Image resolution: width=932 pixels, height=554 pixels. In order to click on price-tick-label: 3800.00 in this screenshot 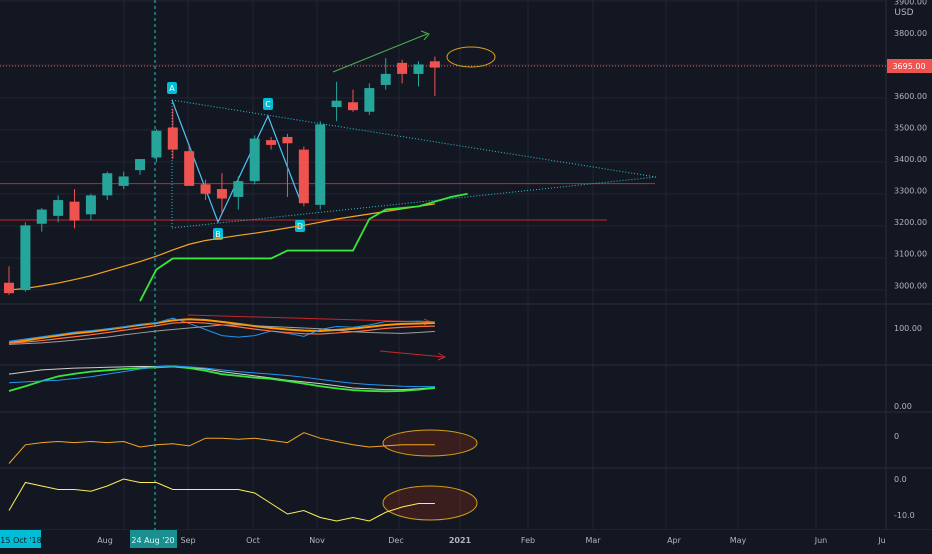, I will do `click(910, 33)`.